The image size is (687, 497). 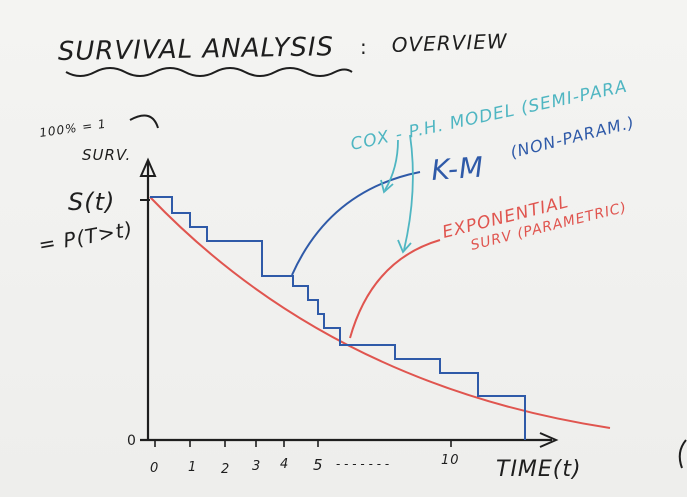 What do you see at coordinates (572, 137) in the screenshot?
I see `km-label-2: (NON-PARAM.)` at bounding box center [572, 137].